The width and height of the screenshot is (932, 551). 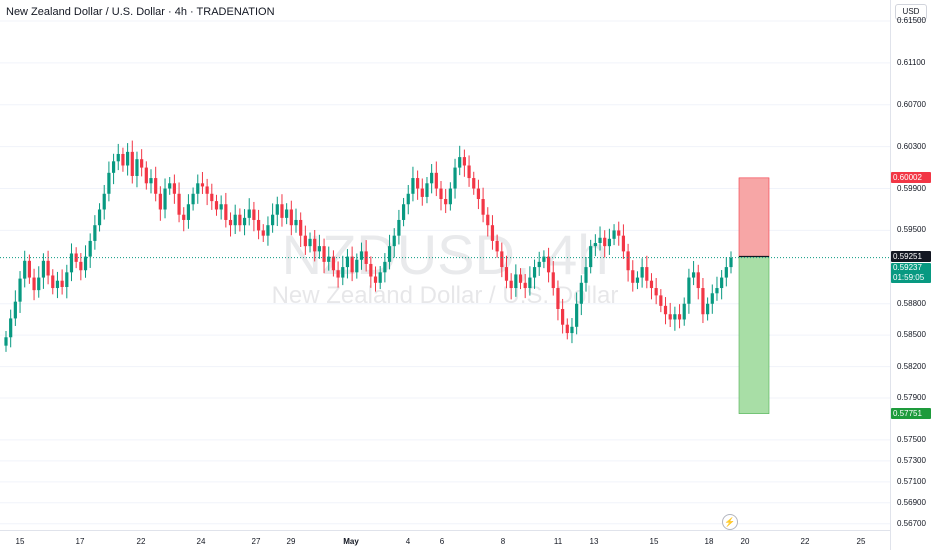 What do you see at coordinates (408, 541) in the screenshot?
I see `time-label: 4` at bounding box center [408, 541].